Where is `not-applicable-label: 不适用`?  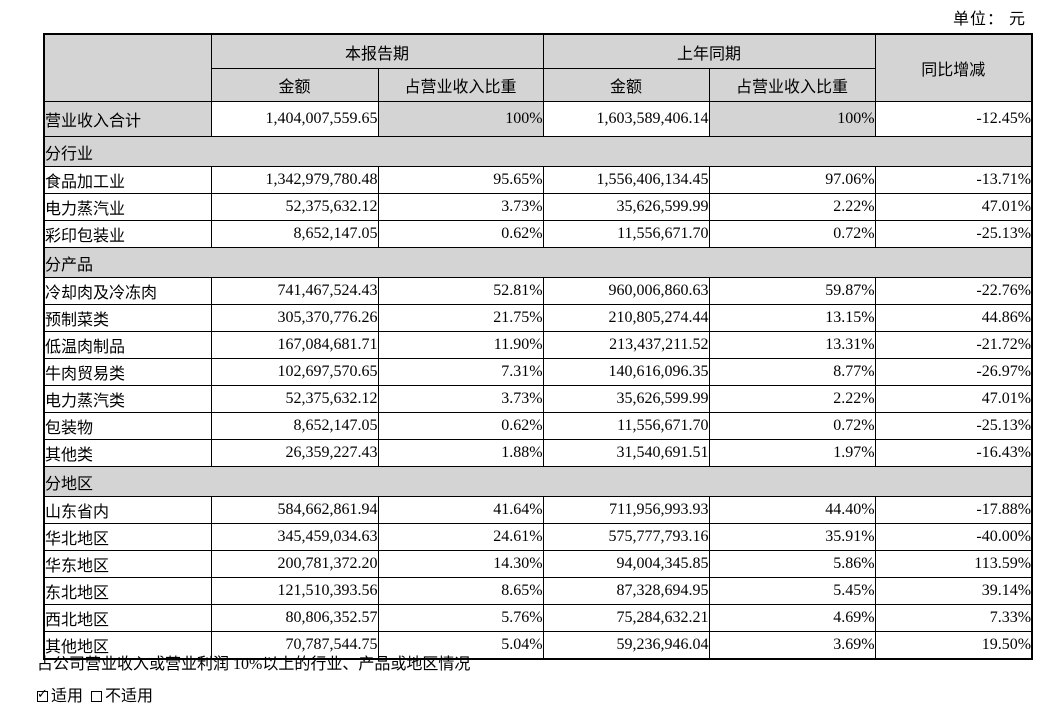
not-applicable-label: 不适用 is located at coordinates (129, 696).